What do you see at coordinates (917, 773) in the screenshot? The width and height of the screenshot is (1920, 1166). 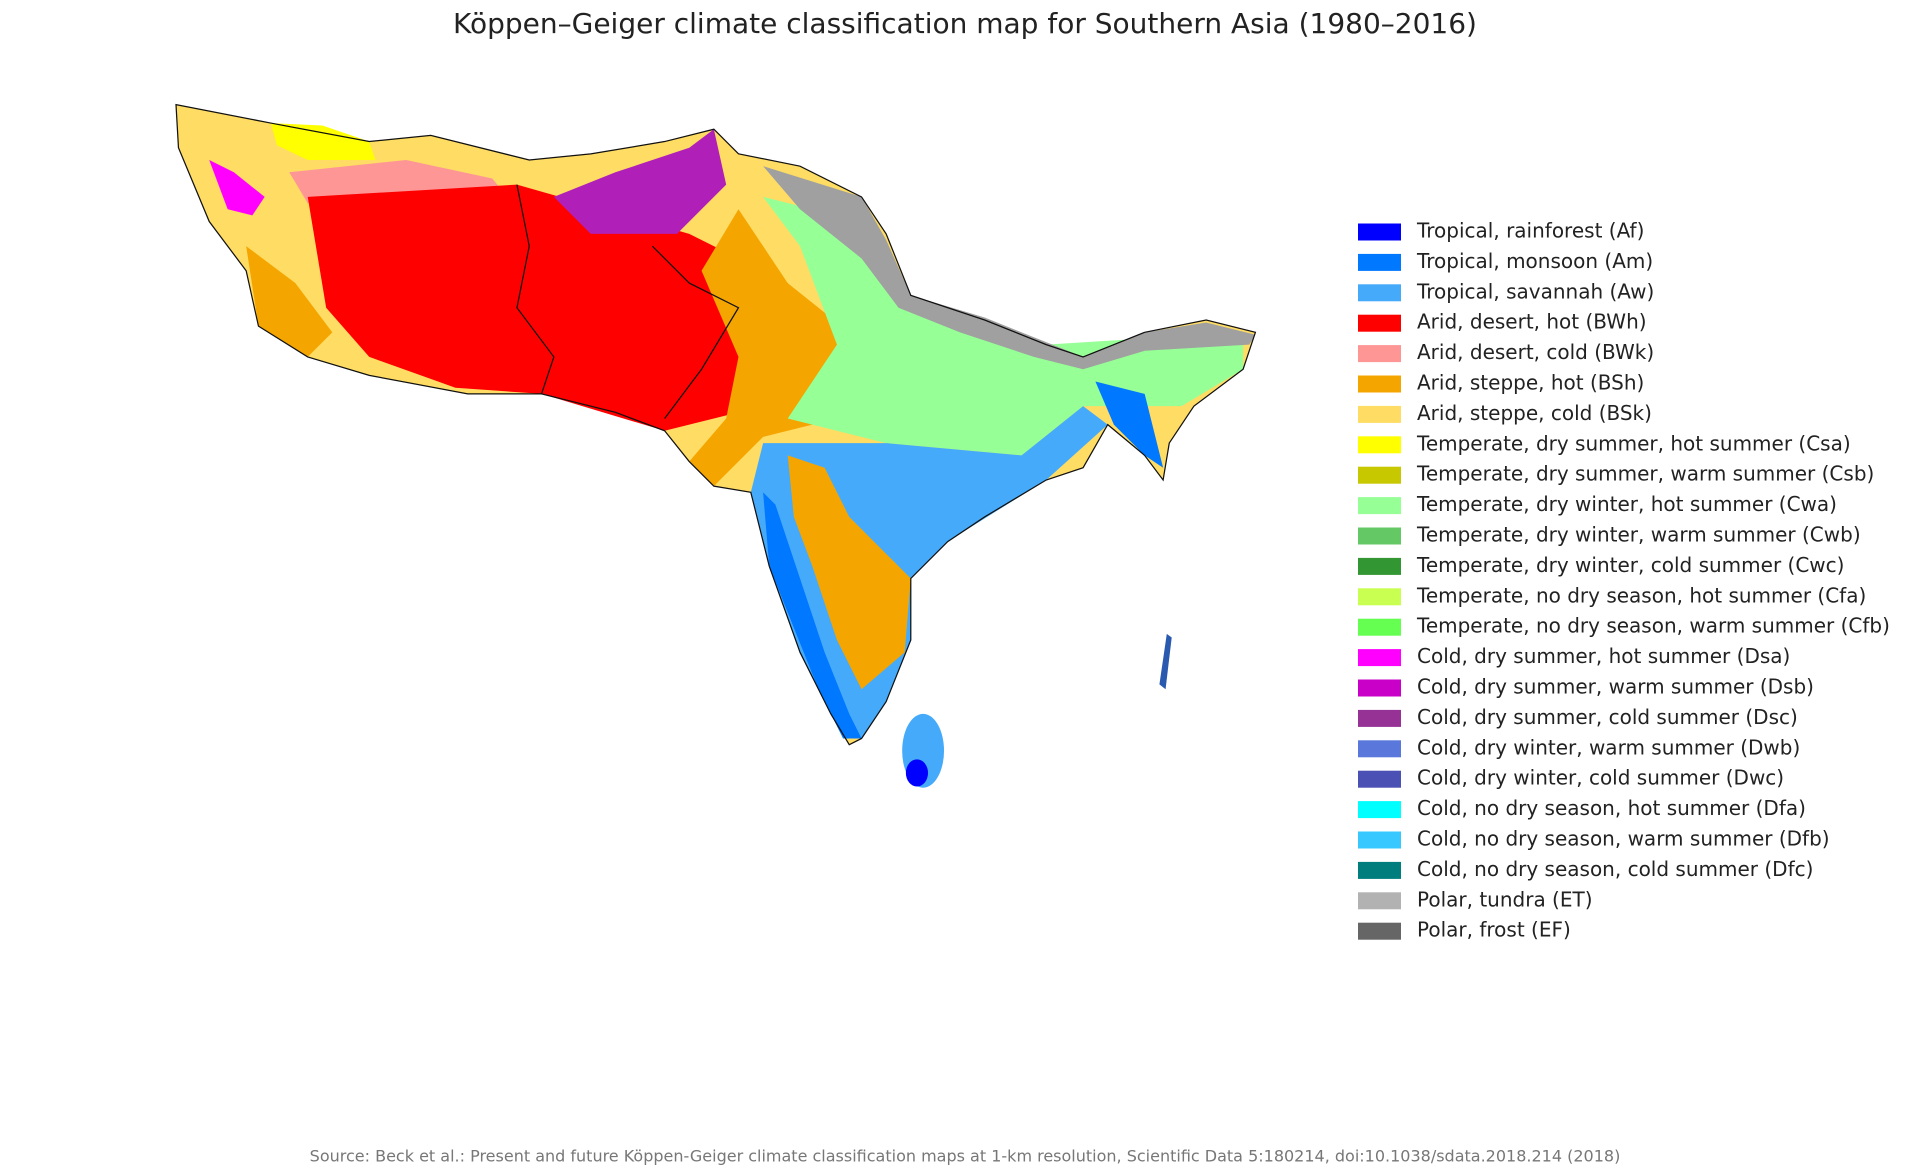 I see `sri-lanka-af` at bounding box center [917, 773].